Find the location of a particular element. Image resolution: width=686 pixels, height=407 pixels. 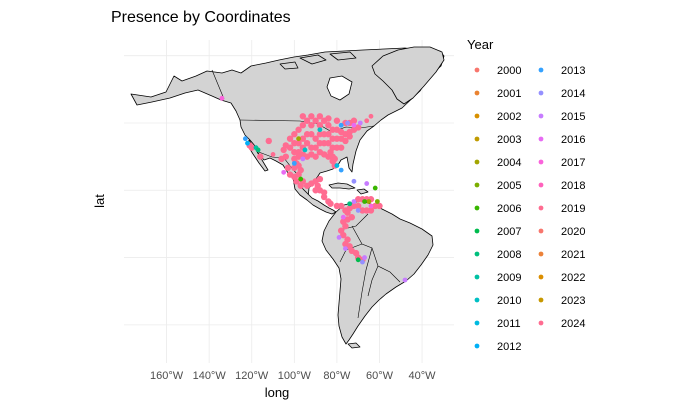

legend-label: 2004 is located at coordinates (509, 163).